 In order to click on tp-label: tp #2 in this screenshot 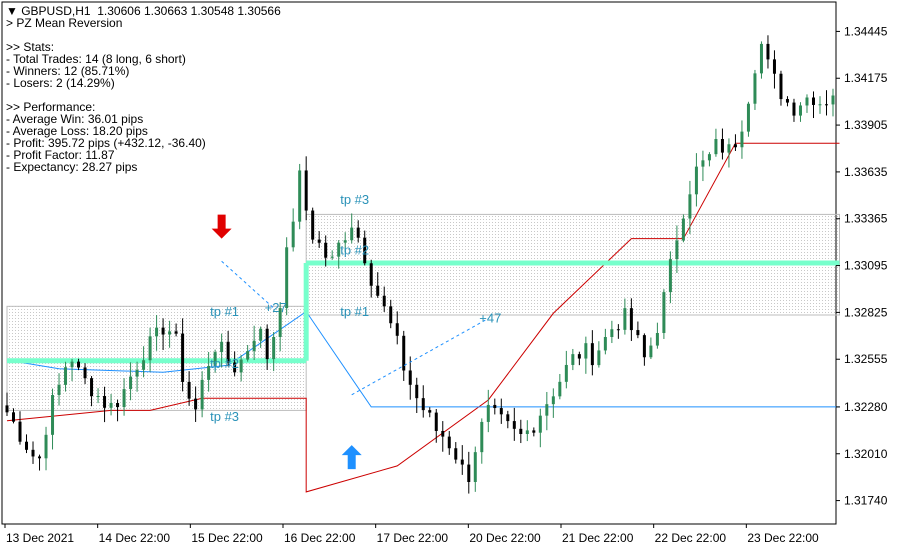, I will do `click(354, 249)`.